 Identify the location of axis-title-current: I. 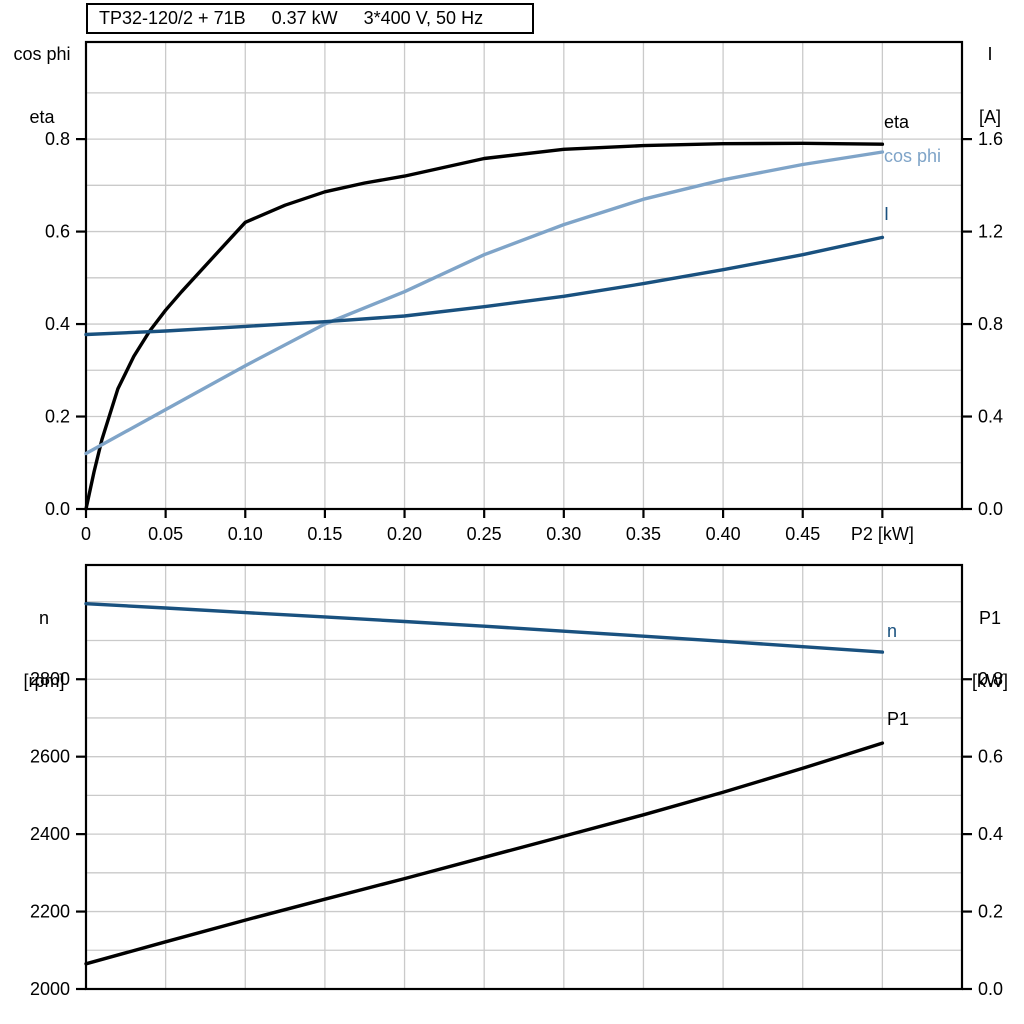
(990, 54).